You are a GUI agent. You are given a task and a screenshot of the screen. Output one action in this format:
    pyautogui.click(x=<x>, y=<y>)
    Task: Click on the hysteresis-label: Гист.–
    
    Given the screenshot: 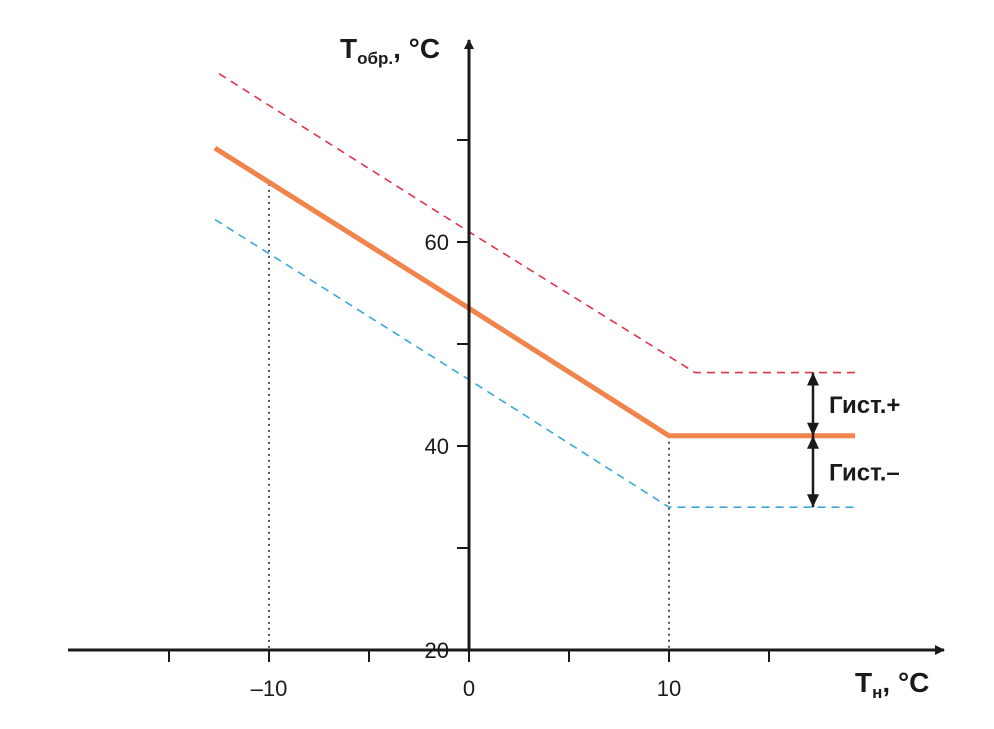 What is the action you would take?
    pyautogui.click(x=864, y=473)
    